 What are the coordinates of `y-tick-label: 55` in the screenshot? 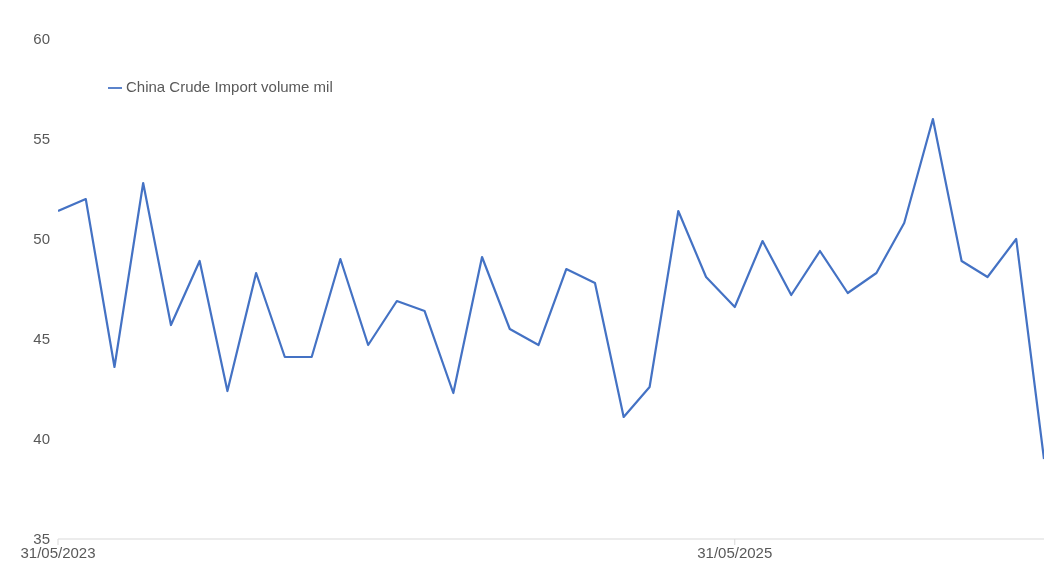 It's located at (41, 139).